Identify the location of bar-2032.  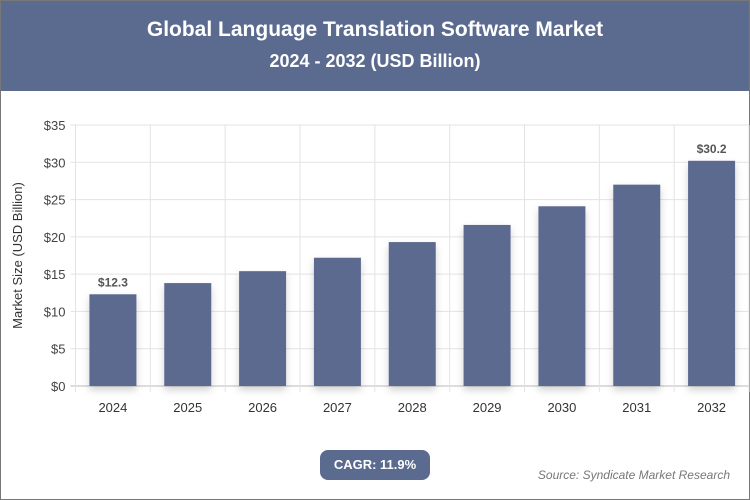
(712, 273).